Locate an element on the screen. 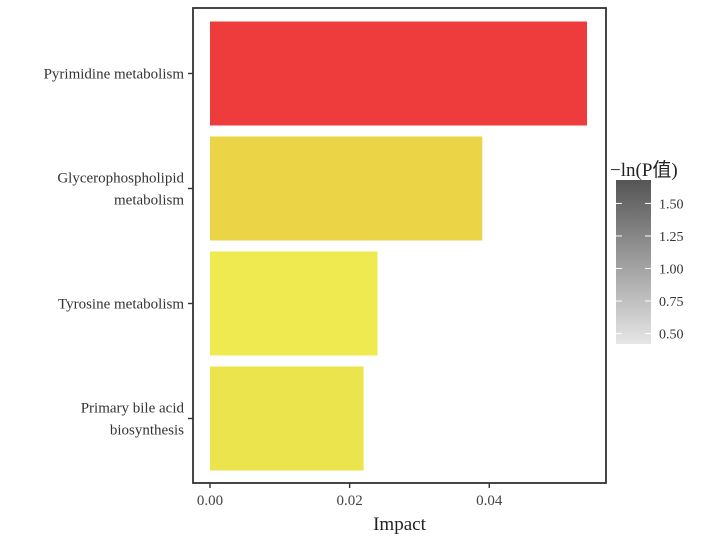  legend-tick-label-4: 0.50 is located at coordinates (671, 335).